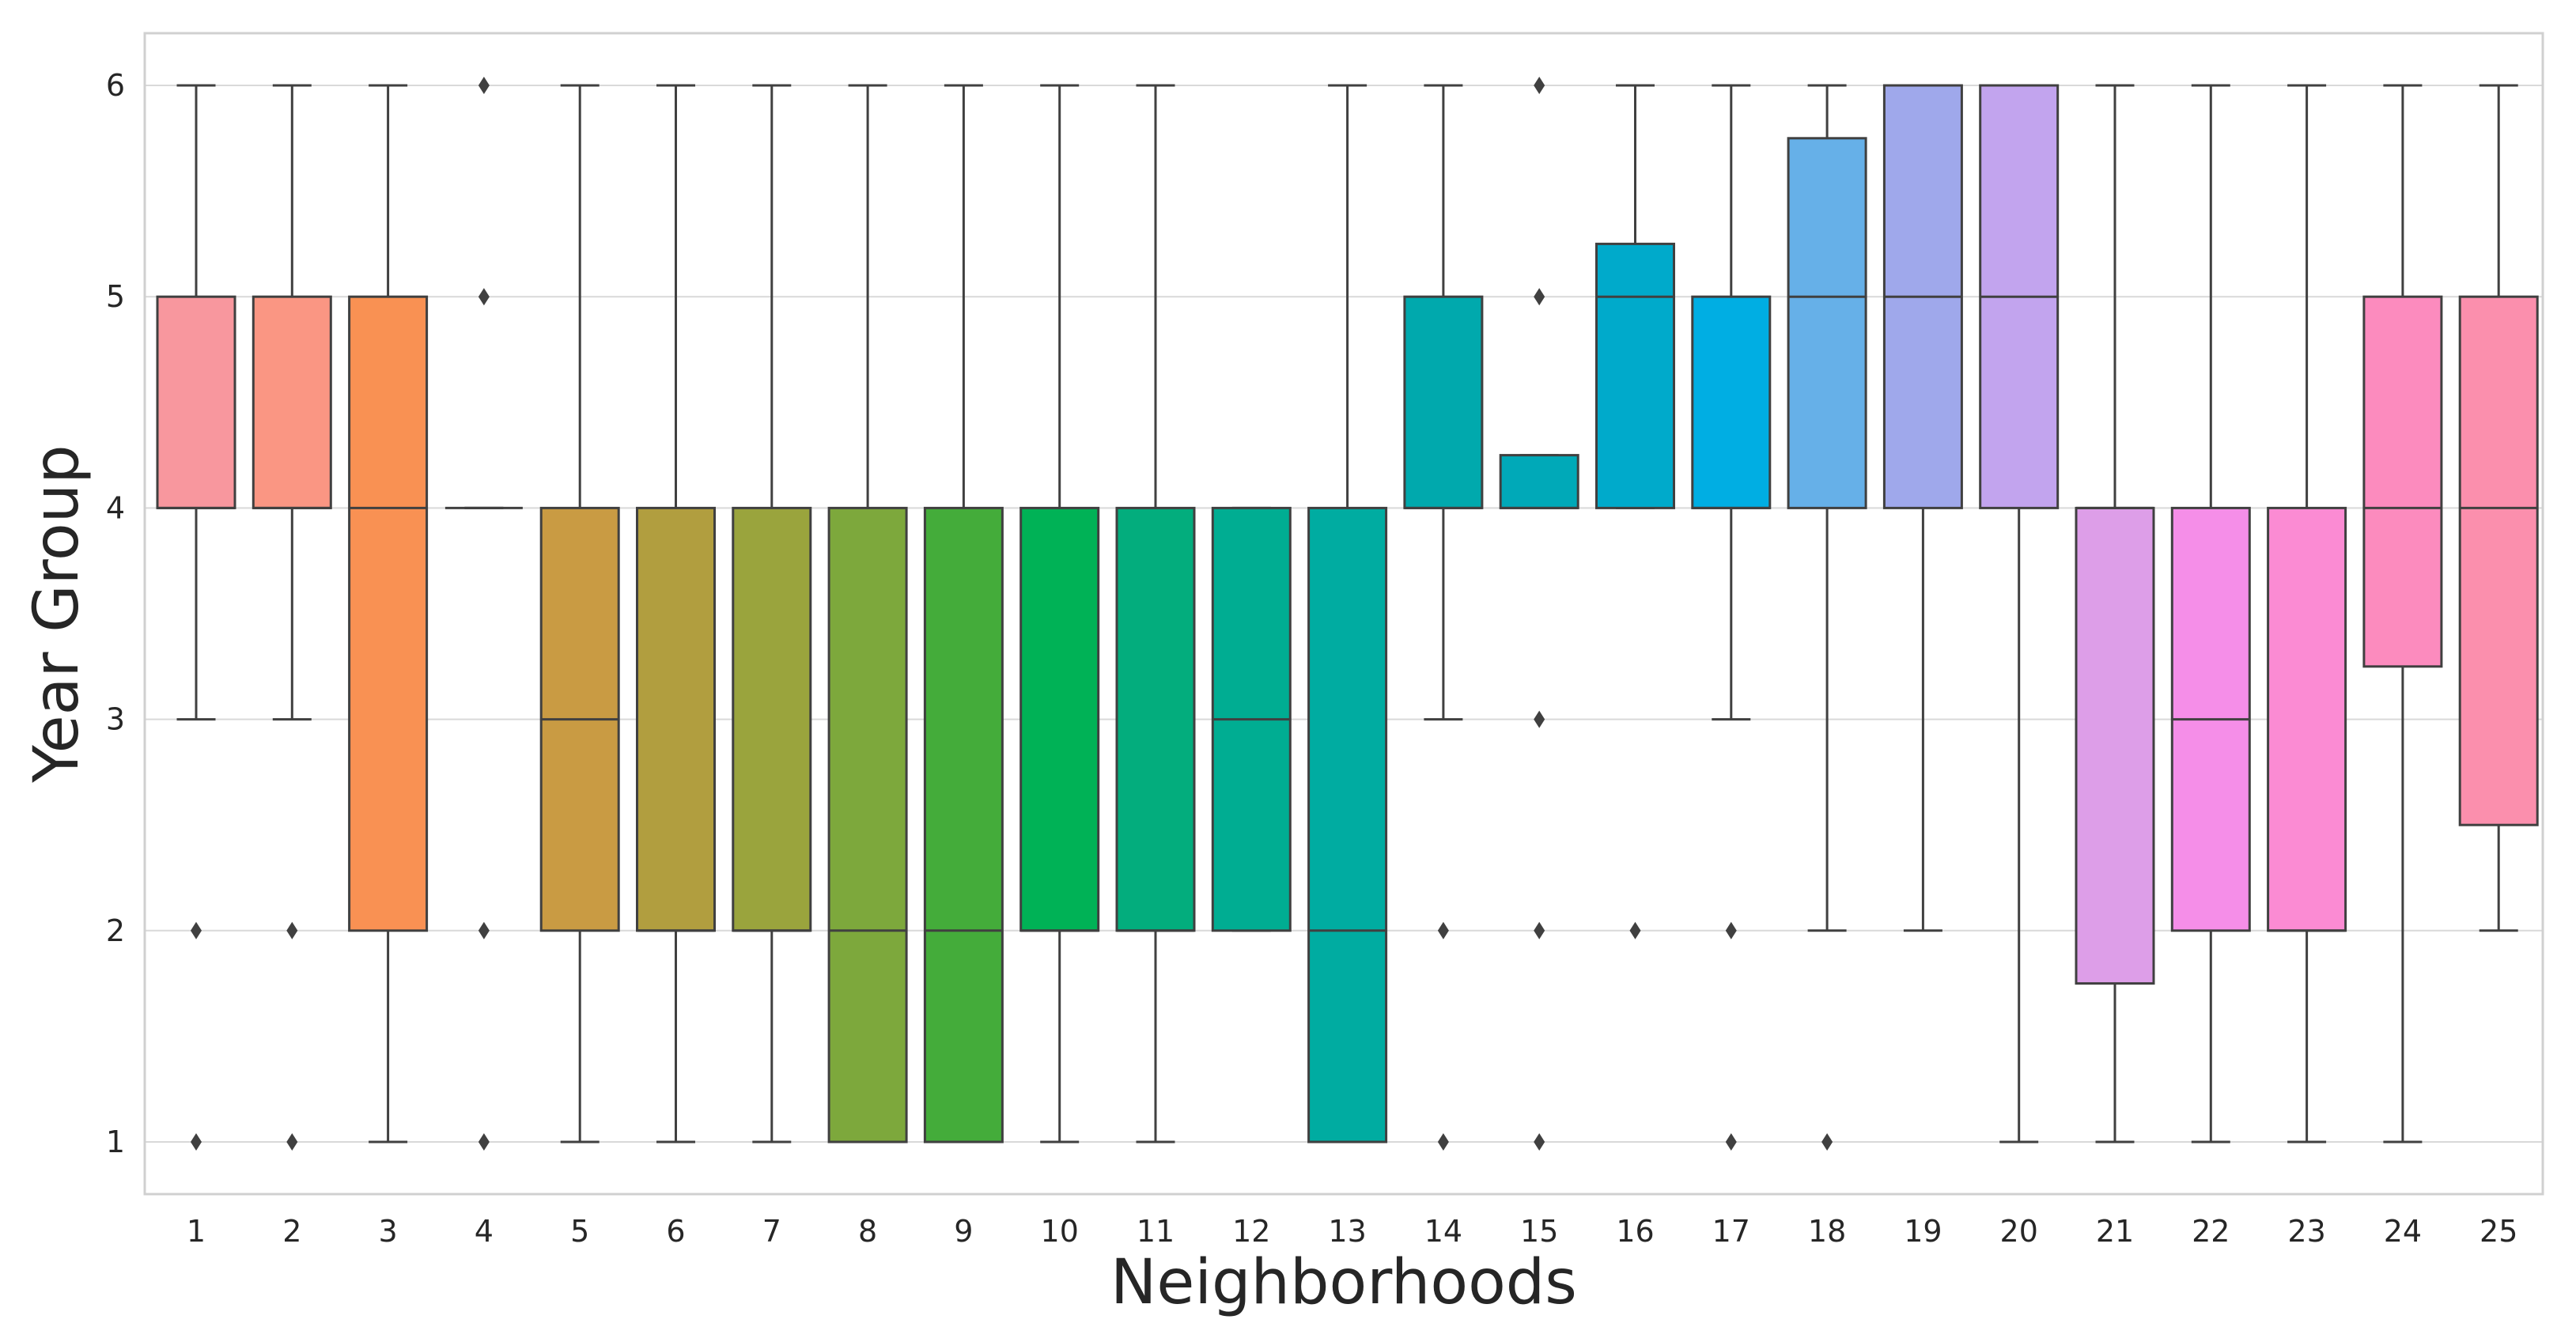 The image size is (2576, 1342). Describe the element at coordinates (1156, 1231) in the screenshot. I see `x-tick-label-11: 11` at that location.